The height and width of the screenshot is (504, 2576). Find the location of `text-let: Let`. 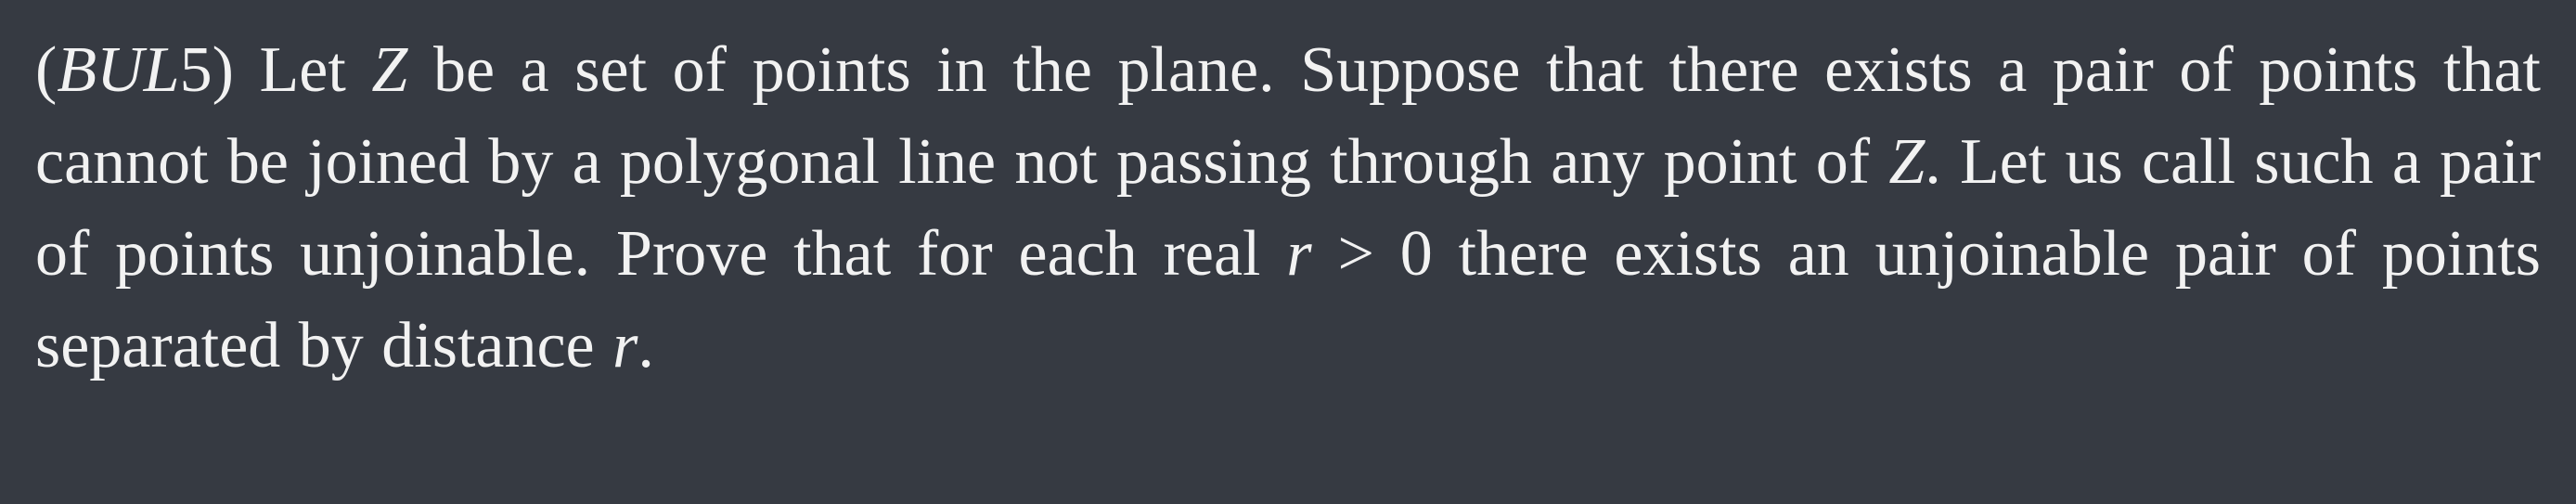

text-let: Let is located at coordinates (302, 70).